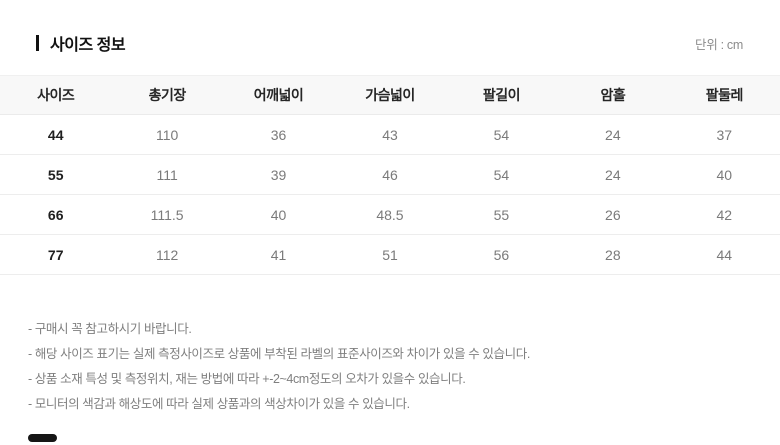 The image size is (780, 445). I want to click on measurement-cell: 43, so click(390, 134).